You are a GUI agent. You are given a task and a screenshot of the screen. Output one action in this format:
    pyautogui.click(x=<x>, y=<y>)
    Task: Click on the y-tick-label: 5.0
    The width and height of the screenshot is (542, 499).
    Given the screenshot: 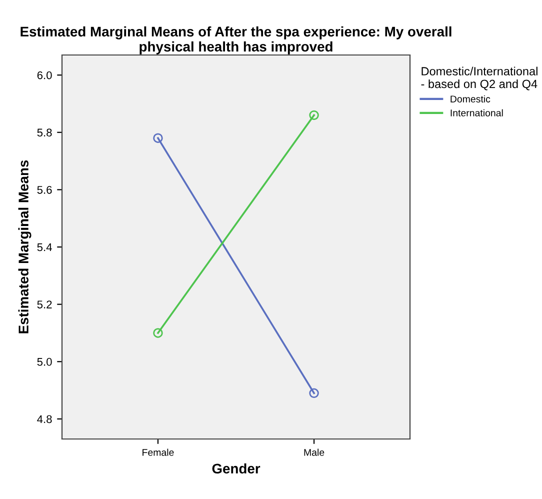 What is the action you would take?
    pyautogui.click(x=44, y=362)
    